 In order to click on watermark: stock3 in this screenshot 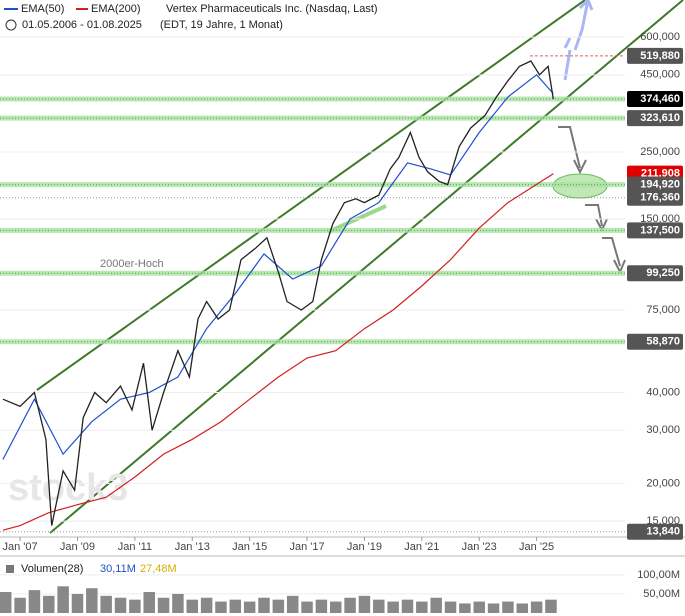, I will do `click(68, 488)`.